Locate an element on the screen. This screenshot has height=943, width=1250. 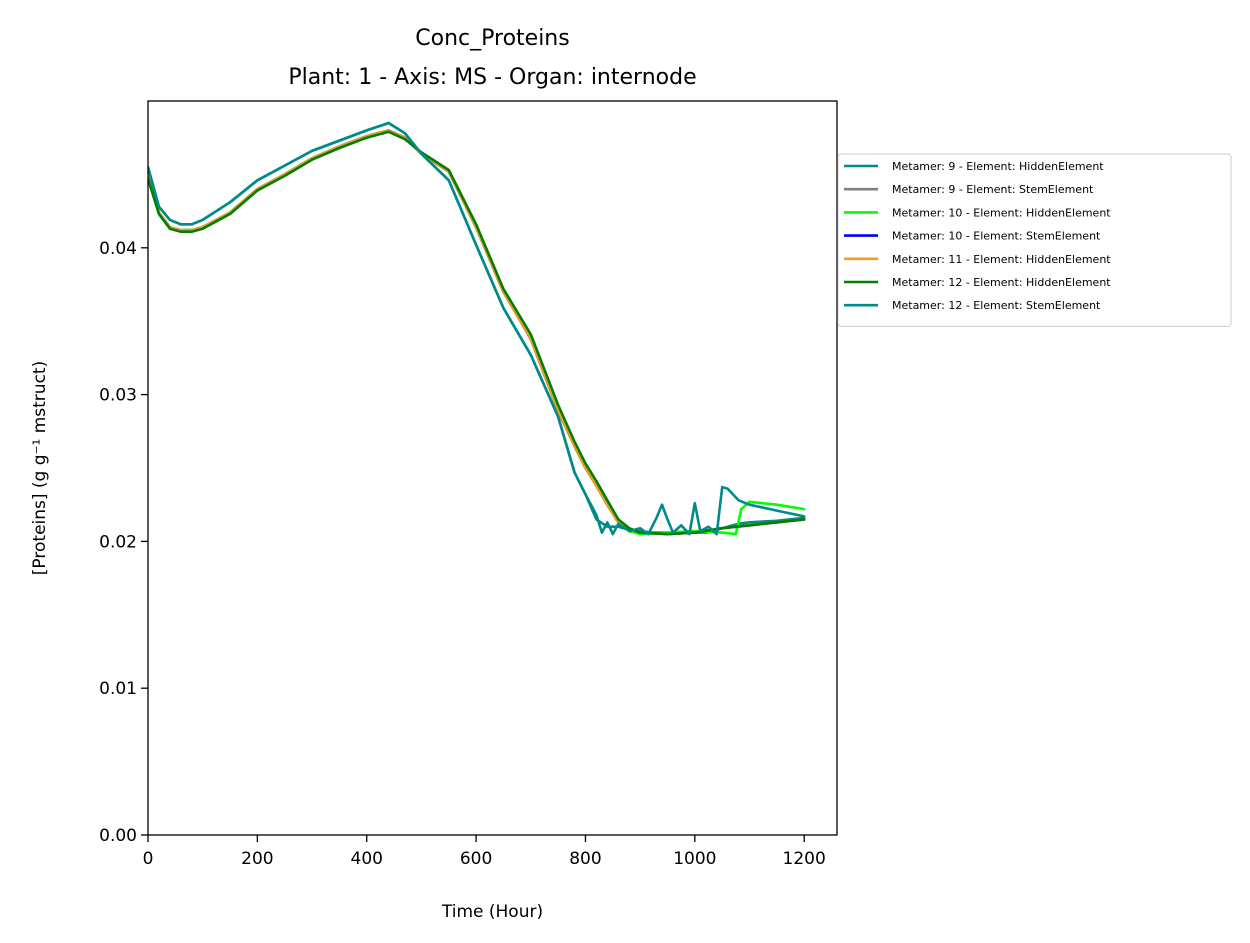
chart-title: Conc_Proteins is located at coordinates (492, 38).